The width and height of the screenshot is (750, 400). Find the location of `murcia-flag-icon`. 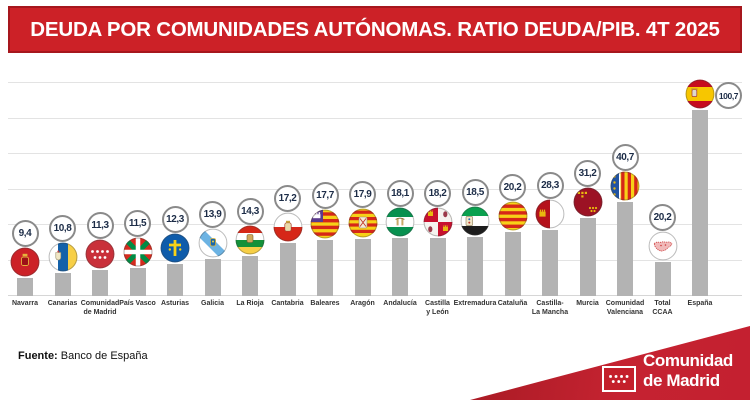

murcia-flag-icon is located at coordinates (588, 202).